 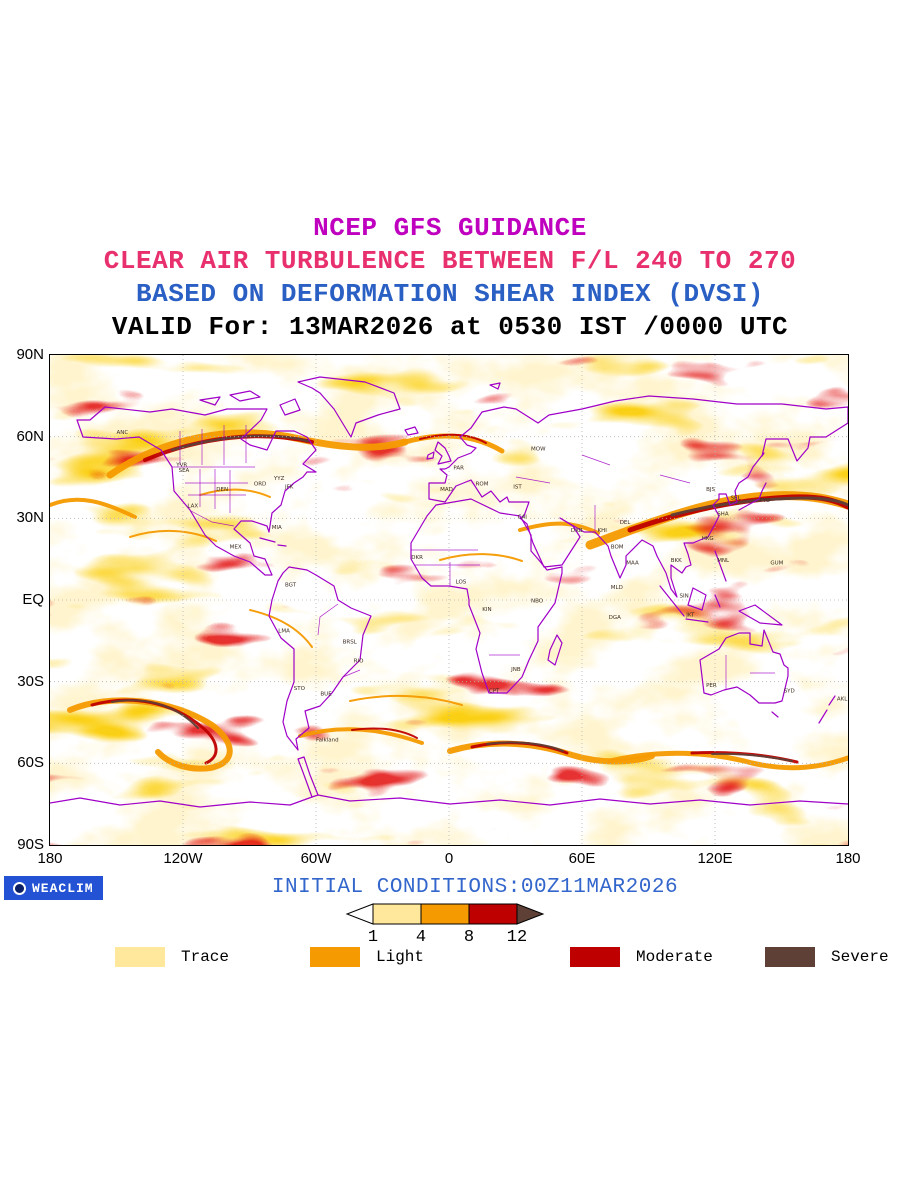 I want to click on station-label: SEL, so click(x=736, y=498).